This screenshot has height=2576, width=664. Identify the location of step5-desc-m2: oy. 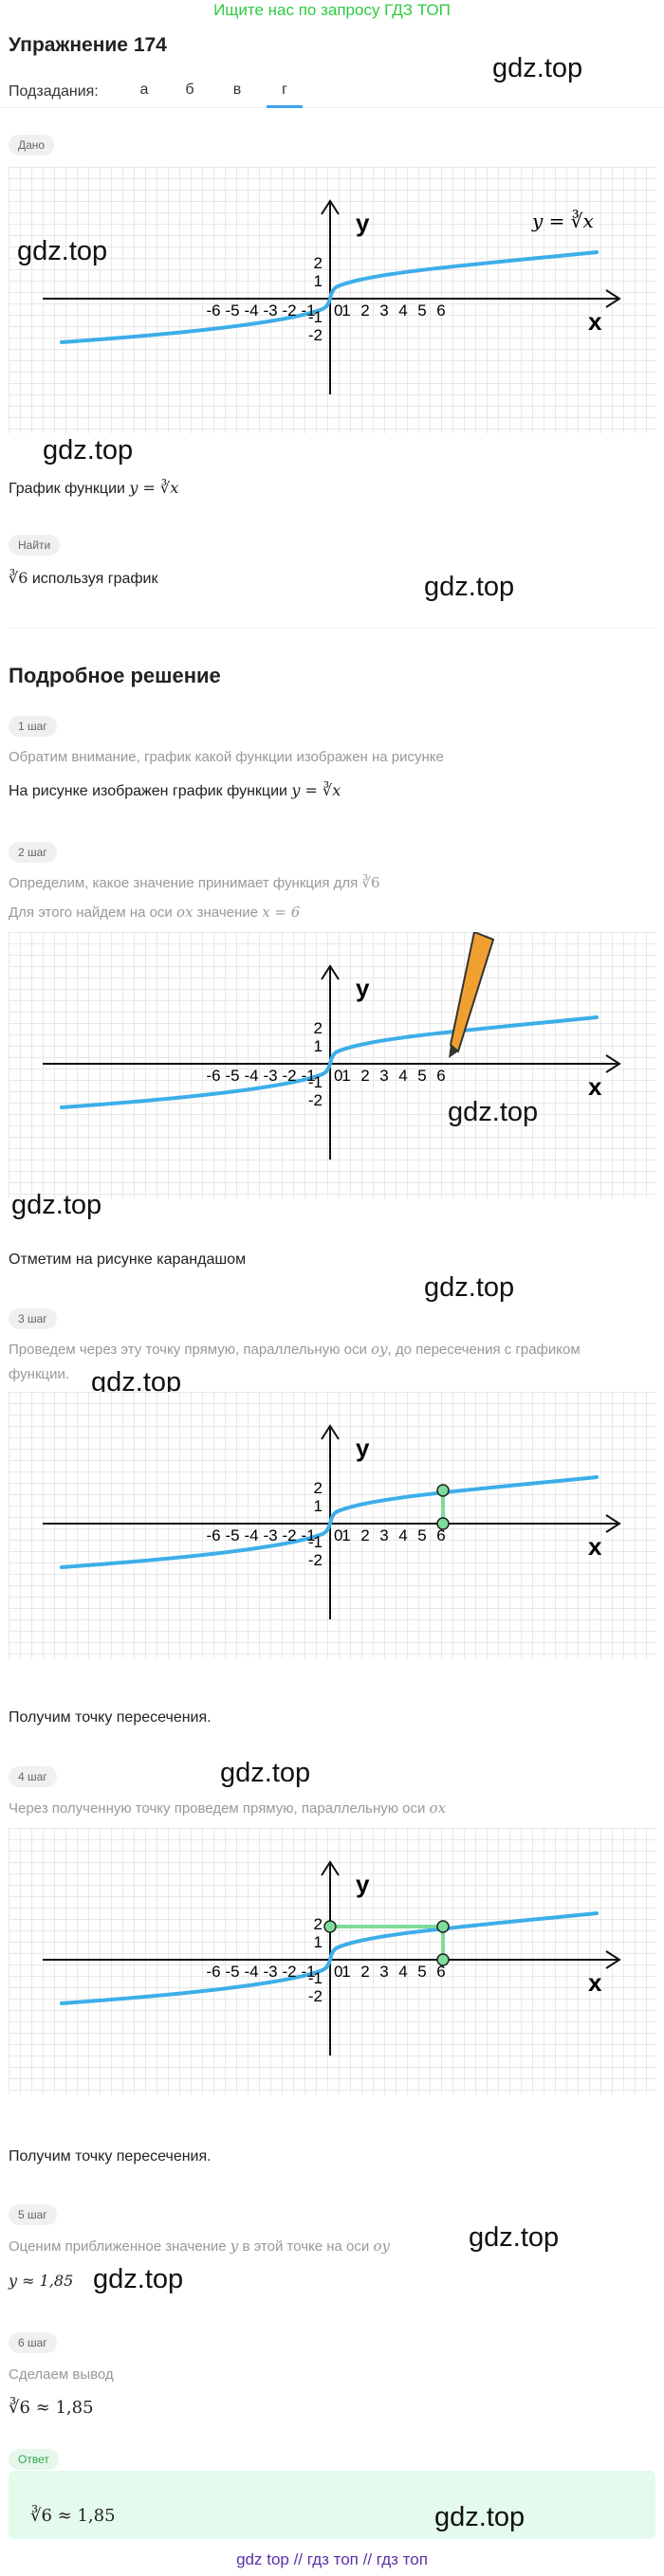
(382, 2246).